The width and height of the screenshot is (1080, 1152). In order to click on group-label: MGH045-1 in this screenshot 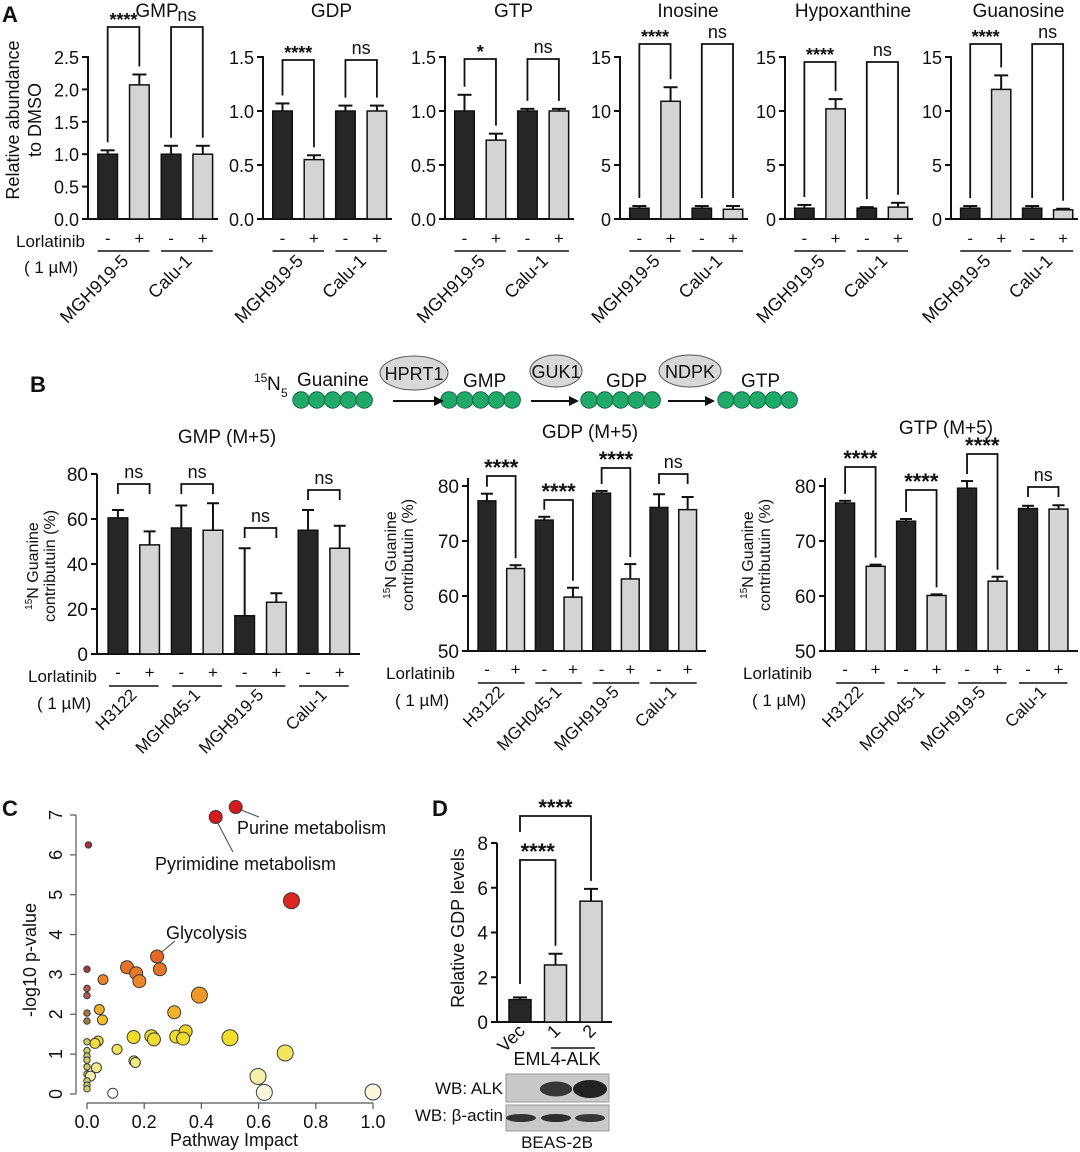, I will do `click(892, 718)`.